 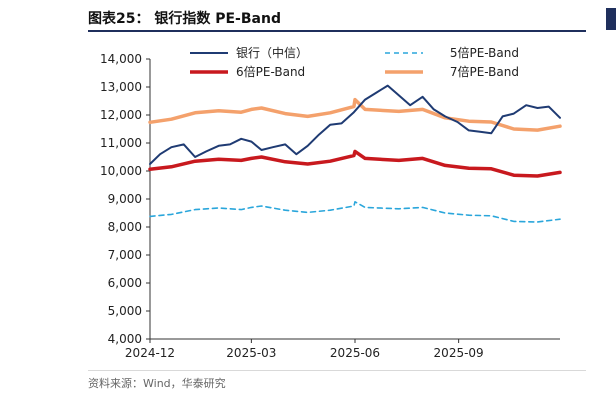 I want to click on y-tick-label: 8,000, so click(x=125, y=227).